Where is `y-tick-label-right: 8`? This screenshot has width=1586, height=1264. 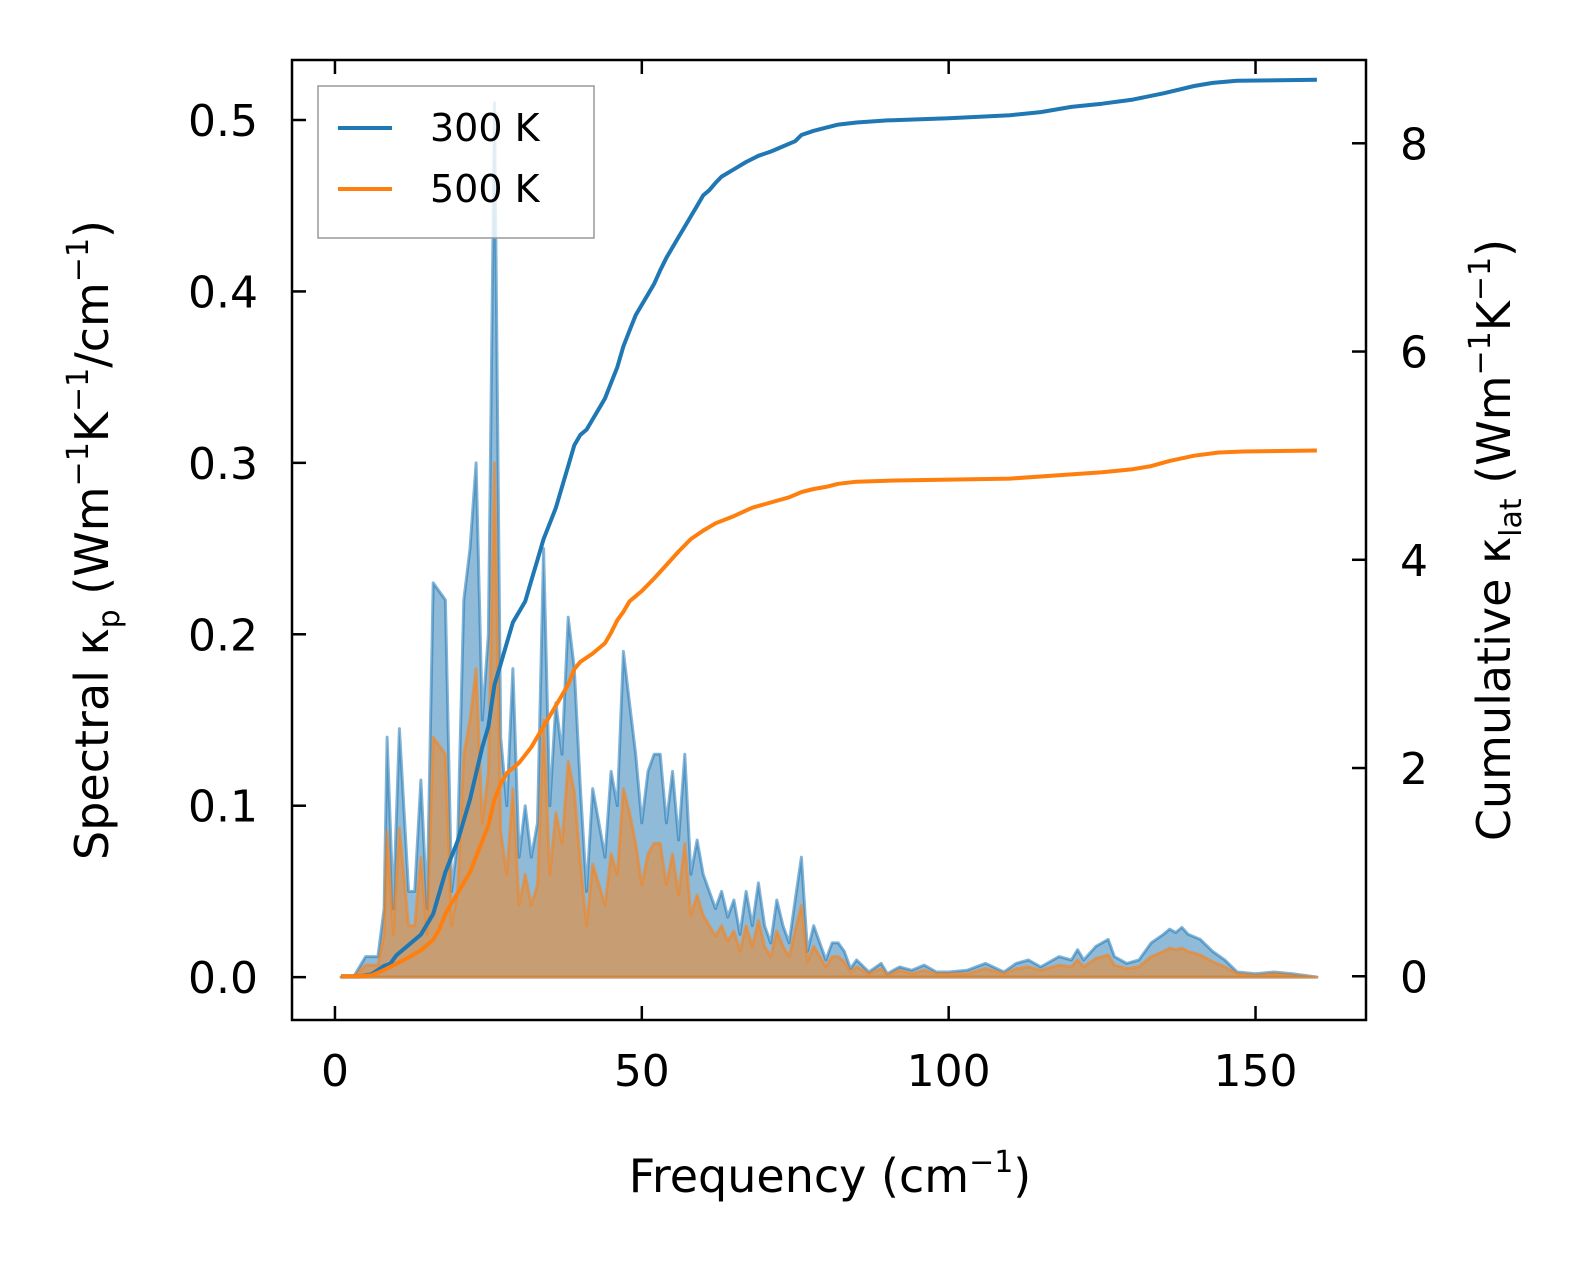 y-tick-label-right: 8 is located at coordinates (1414, 144).